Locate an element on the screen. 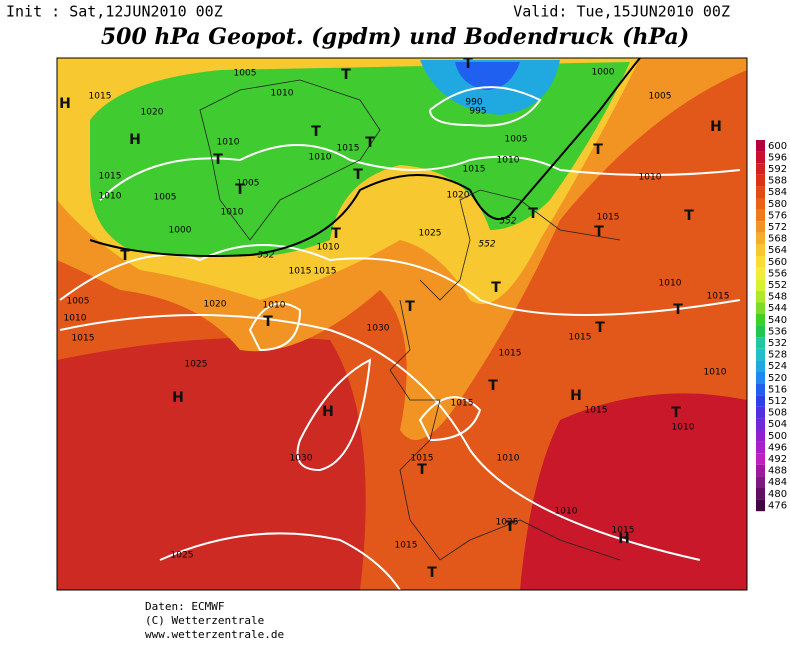 This screenshot has height=648, width=790. field-south-east is located at coordinates (633, 491).